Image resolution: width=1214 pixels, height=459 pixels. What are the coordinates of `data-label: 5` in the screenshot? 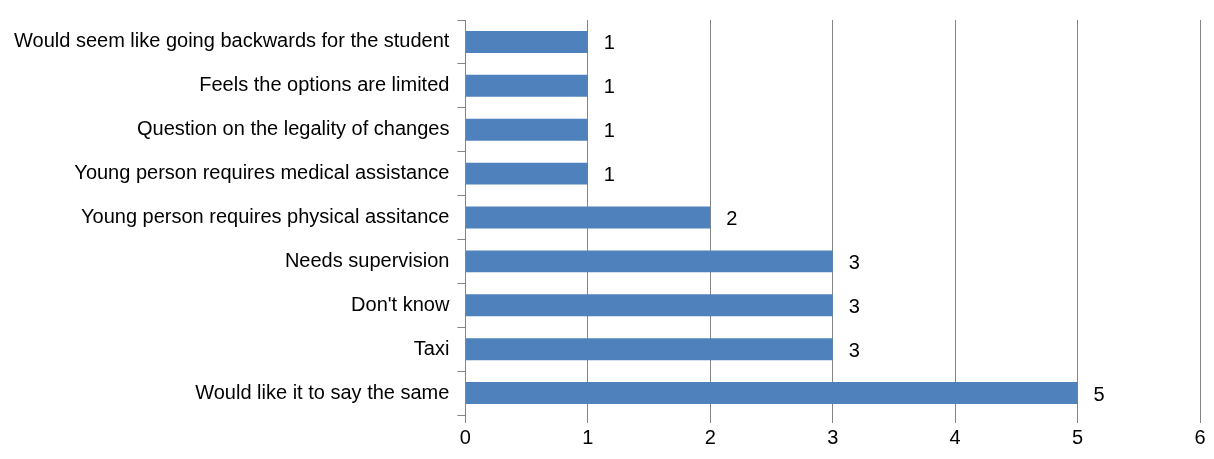 It's located at (1099, 393).